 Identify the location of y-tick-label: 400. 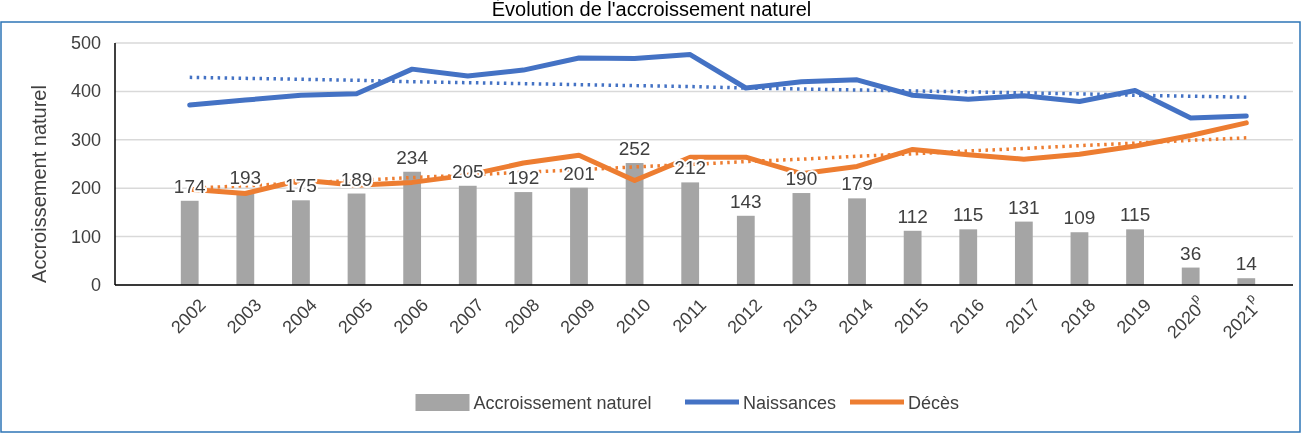
(85, 91).